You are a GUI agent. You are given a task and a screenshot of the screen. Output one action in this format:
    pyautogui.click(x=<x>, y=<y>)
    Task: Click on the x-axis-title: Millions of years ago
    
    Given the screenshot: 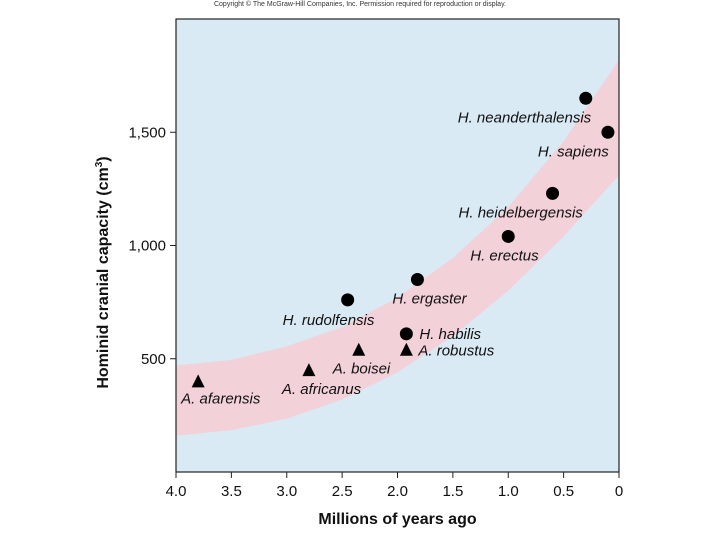 What is the action you would take?
    pyautogui.click(x=397, y=519)
    